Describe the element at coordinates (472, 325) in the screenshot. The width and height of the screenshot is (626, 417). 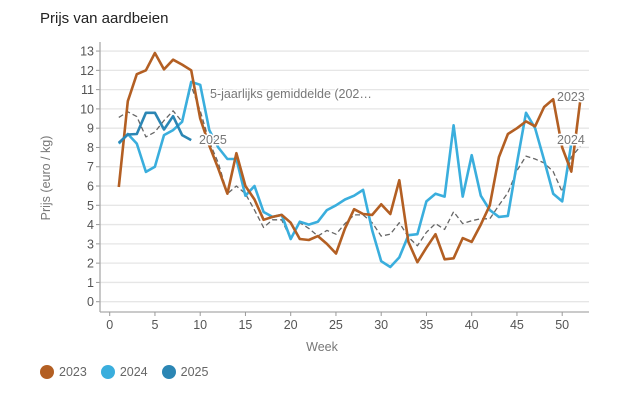
I see `x-tick-label: 40` at that location.